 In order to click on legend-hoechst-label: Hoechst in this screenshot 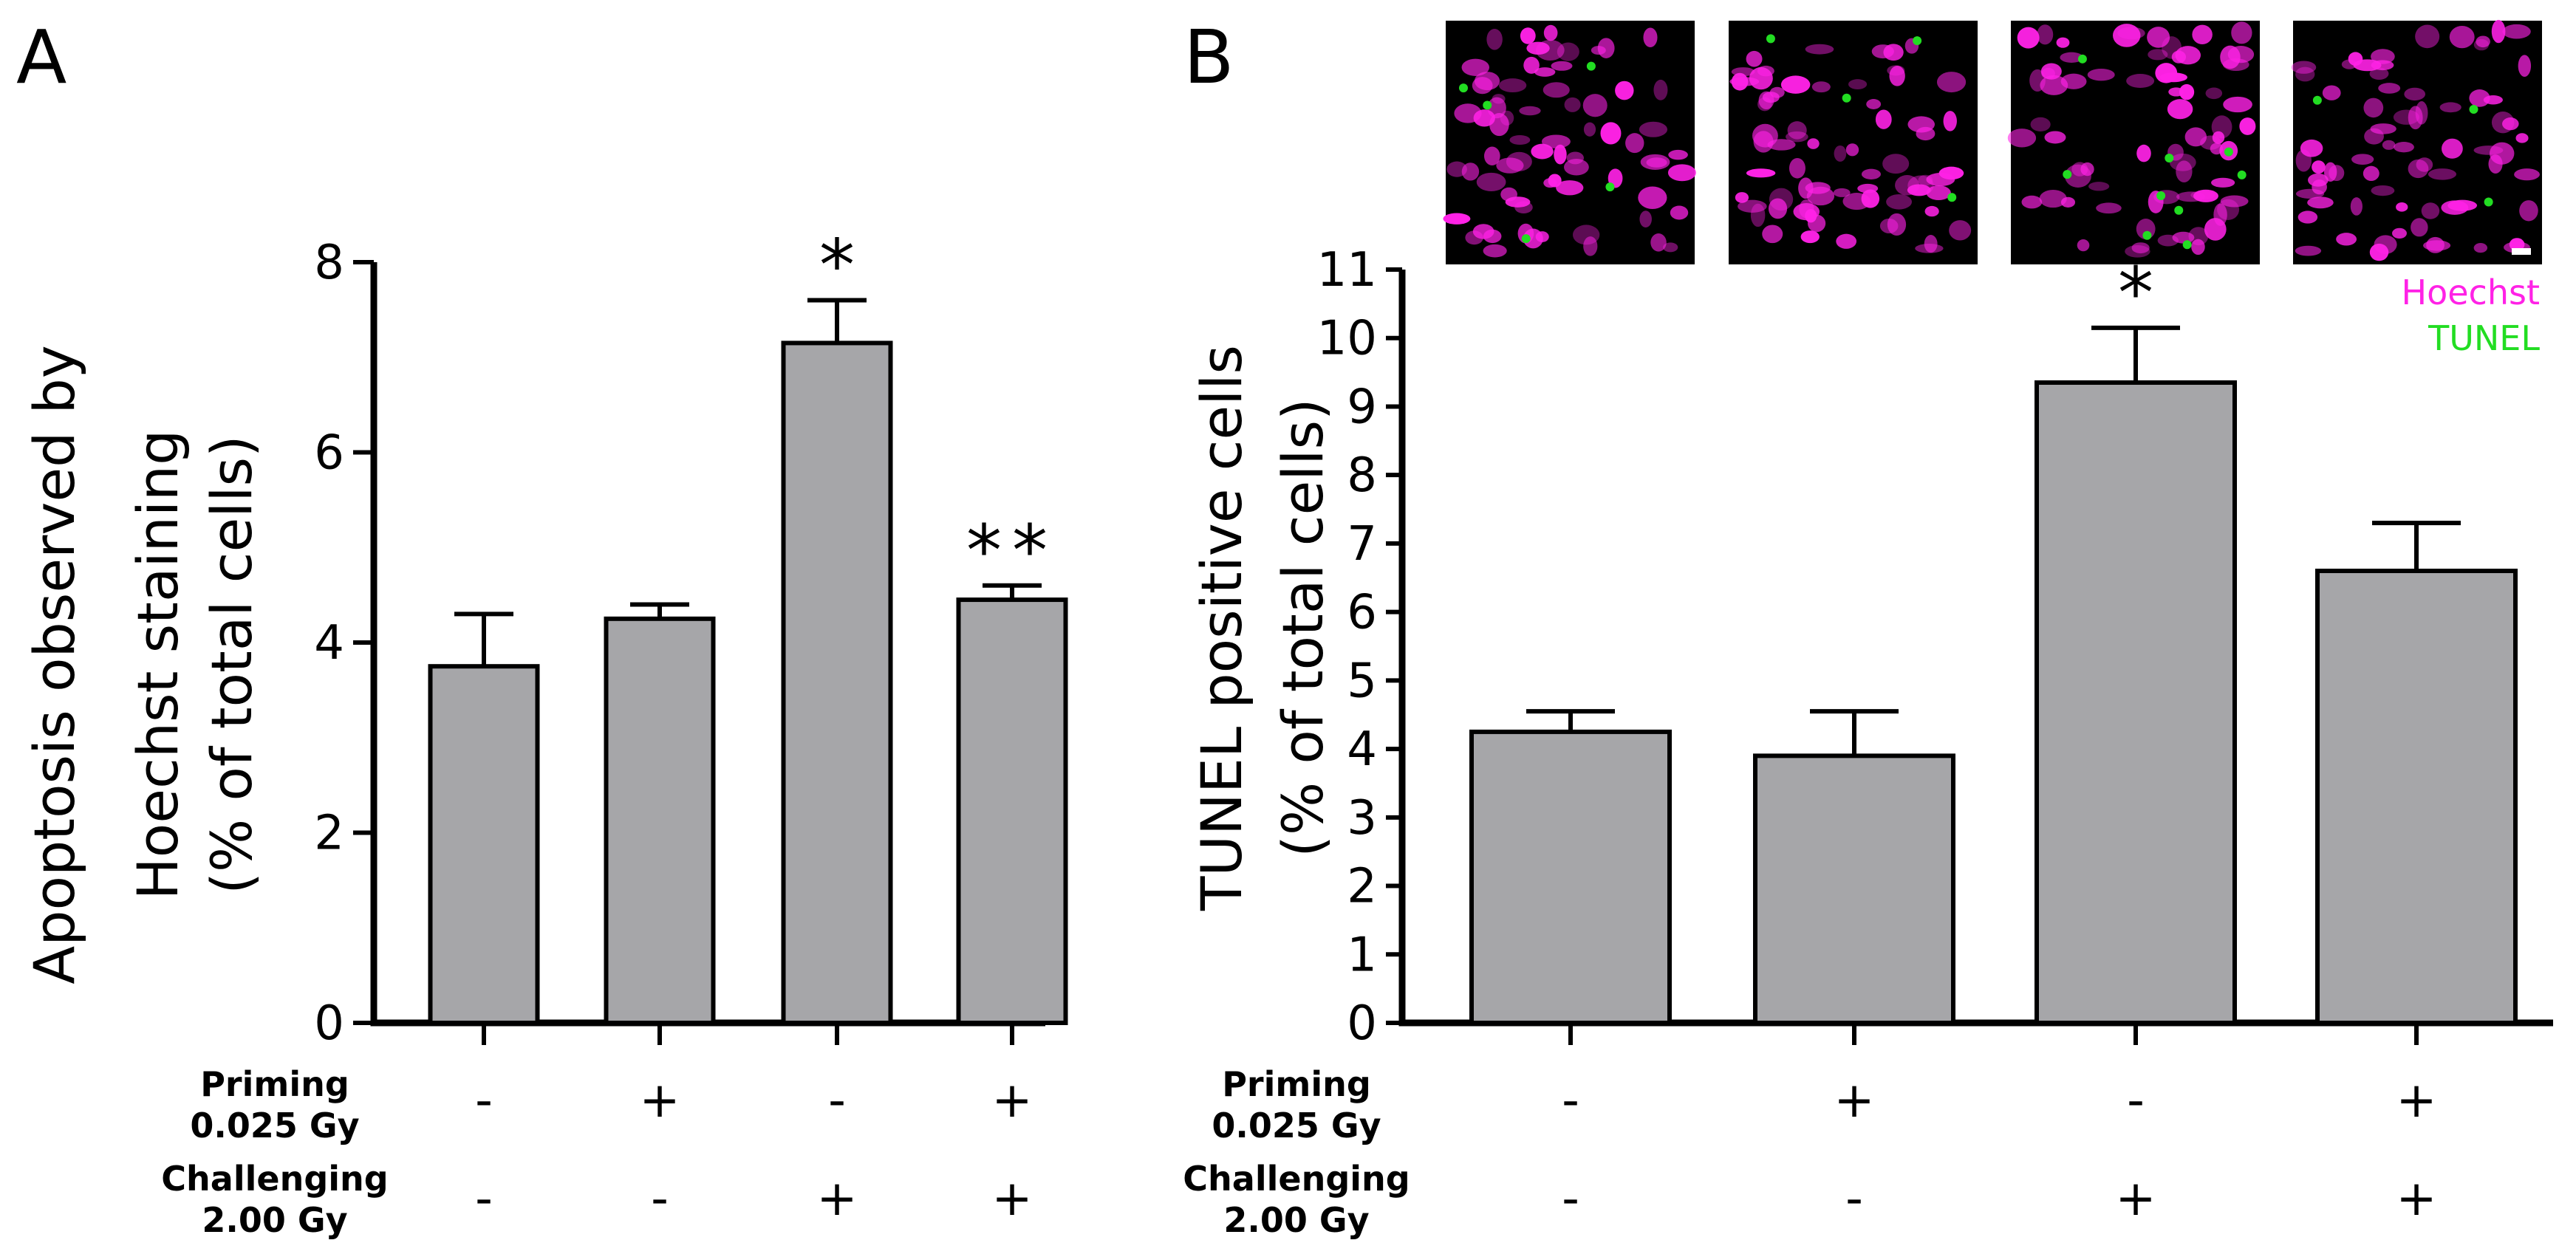, I will do `click(2471, 292)`.